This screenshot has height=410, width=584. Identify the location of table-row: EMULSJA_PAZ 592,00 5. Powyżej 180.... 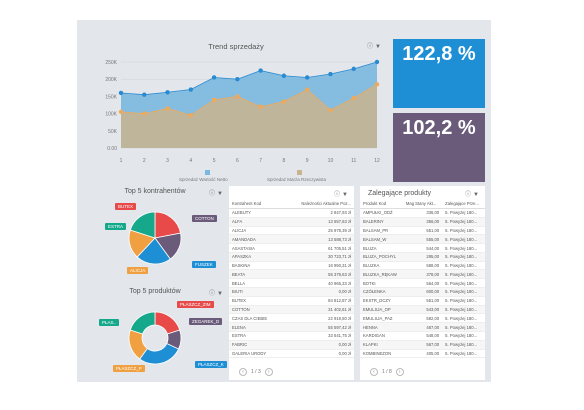
(422, 318).